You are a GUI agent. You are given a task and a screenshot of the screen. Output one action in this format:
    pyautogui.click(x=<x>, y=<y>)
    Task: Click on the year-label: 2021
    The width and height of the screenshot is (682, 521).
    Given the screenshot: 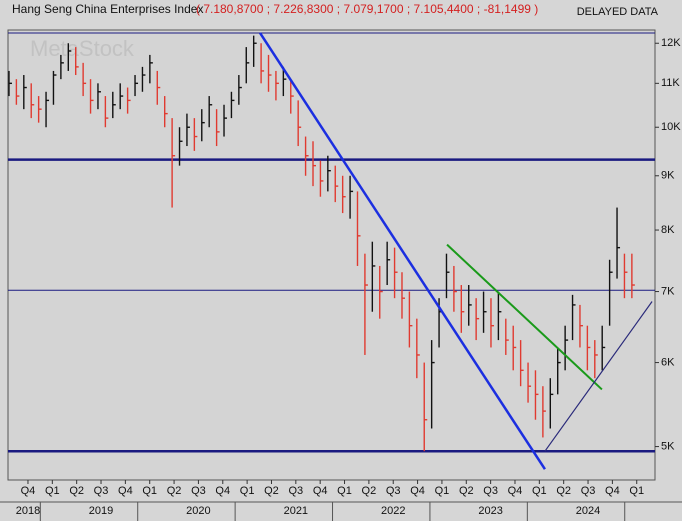 What is the action you would take?
    pyautogui.click(x=296, y=511)
    